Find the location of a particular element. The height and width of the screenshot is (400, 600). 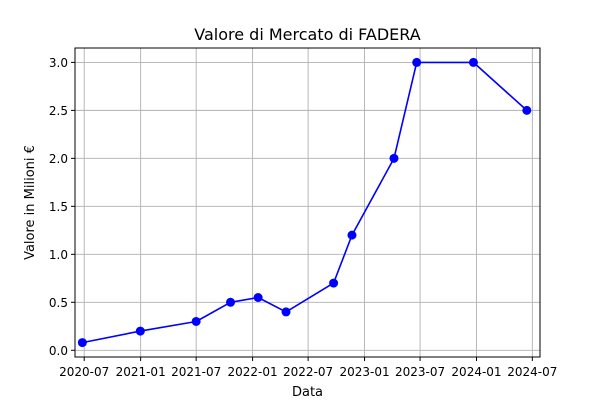

y-tick-label: 0.0 is located at coordinates (58, 351).